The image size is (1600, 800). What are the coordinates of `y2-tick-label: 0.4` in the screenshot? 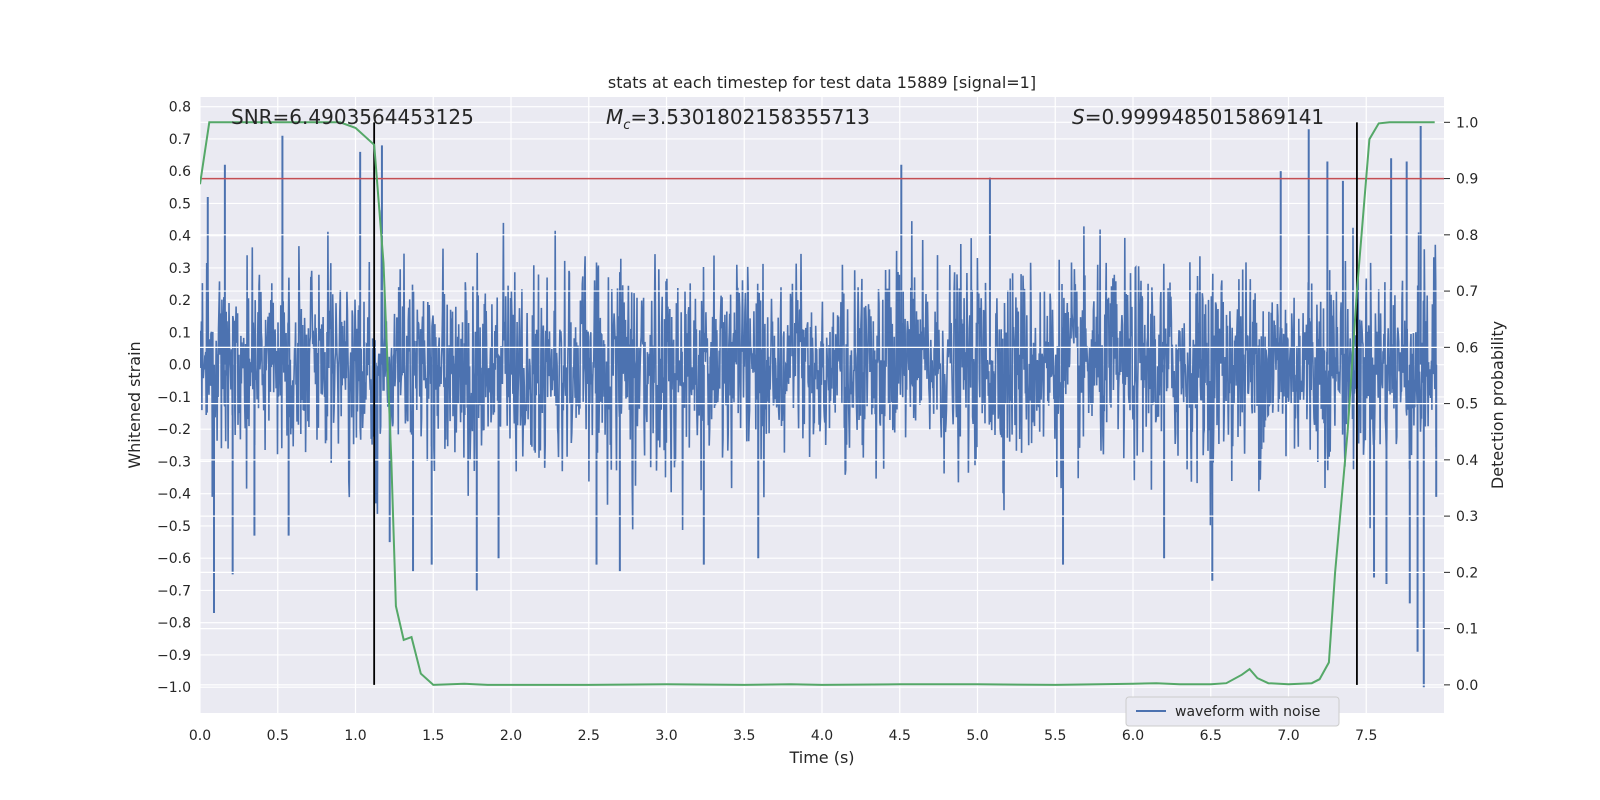 It's located at (1467, 461).